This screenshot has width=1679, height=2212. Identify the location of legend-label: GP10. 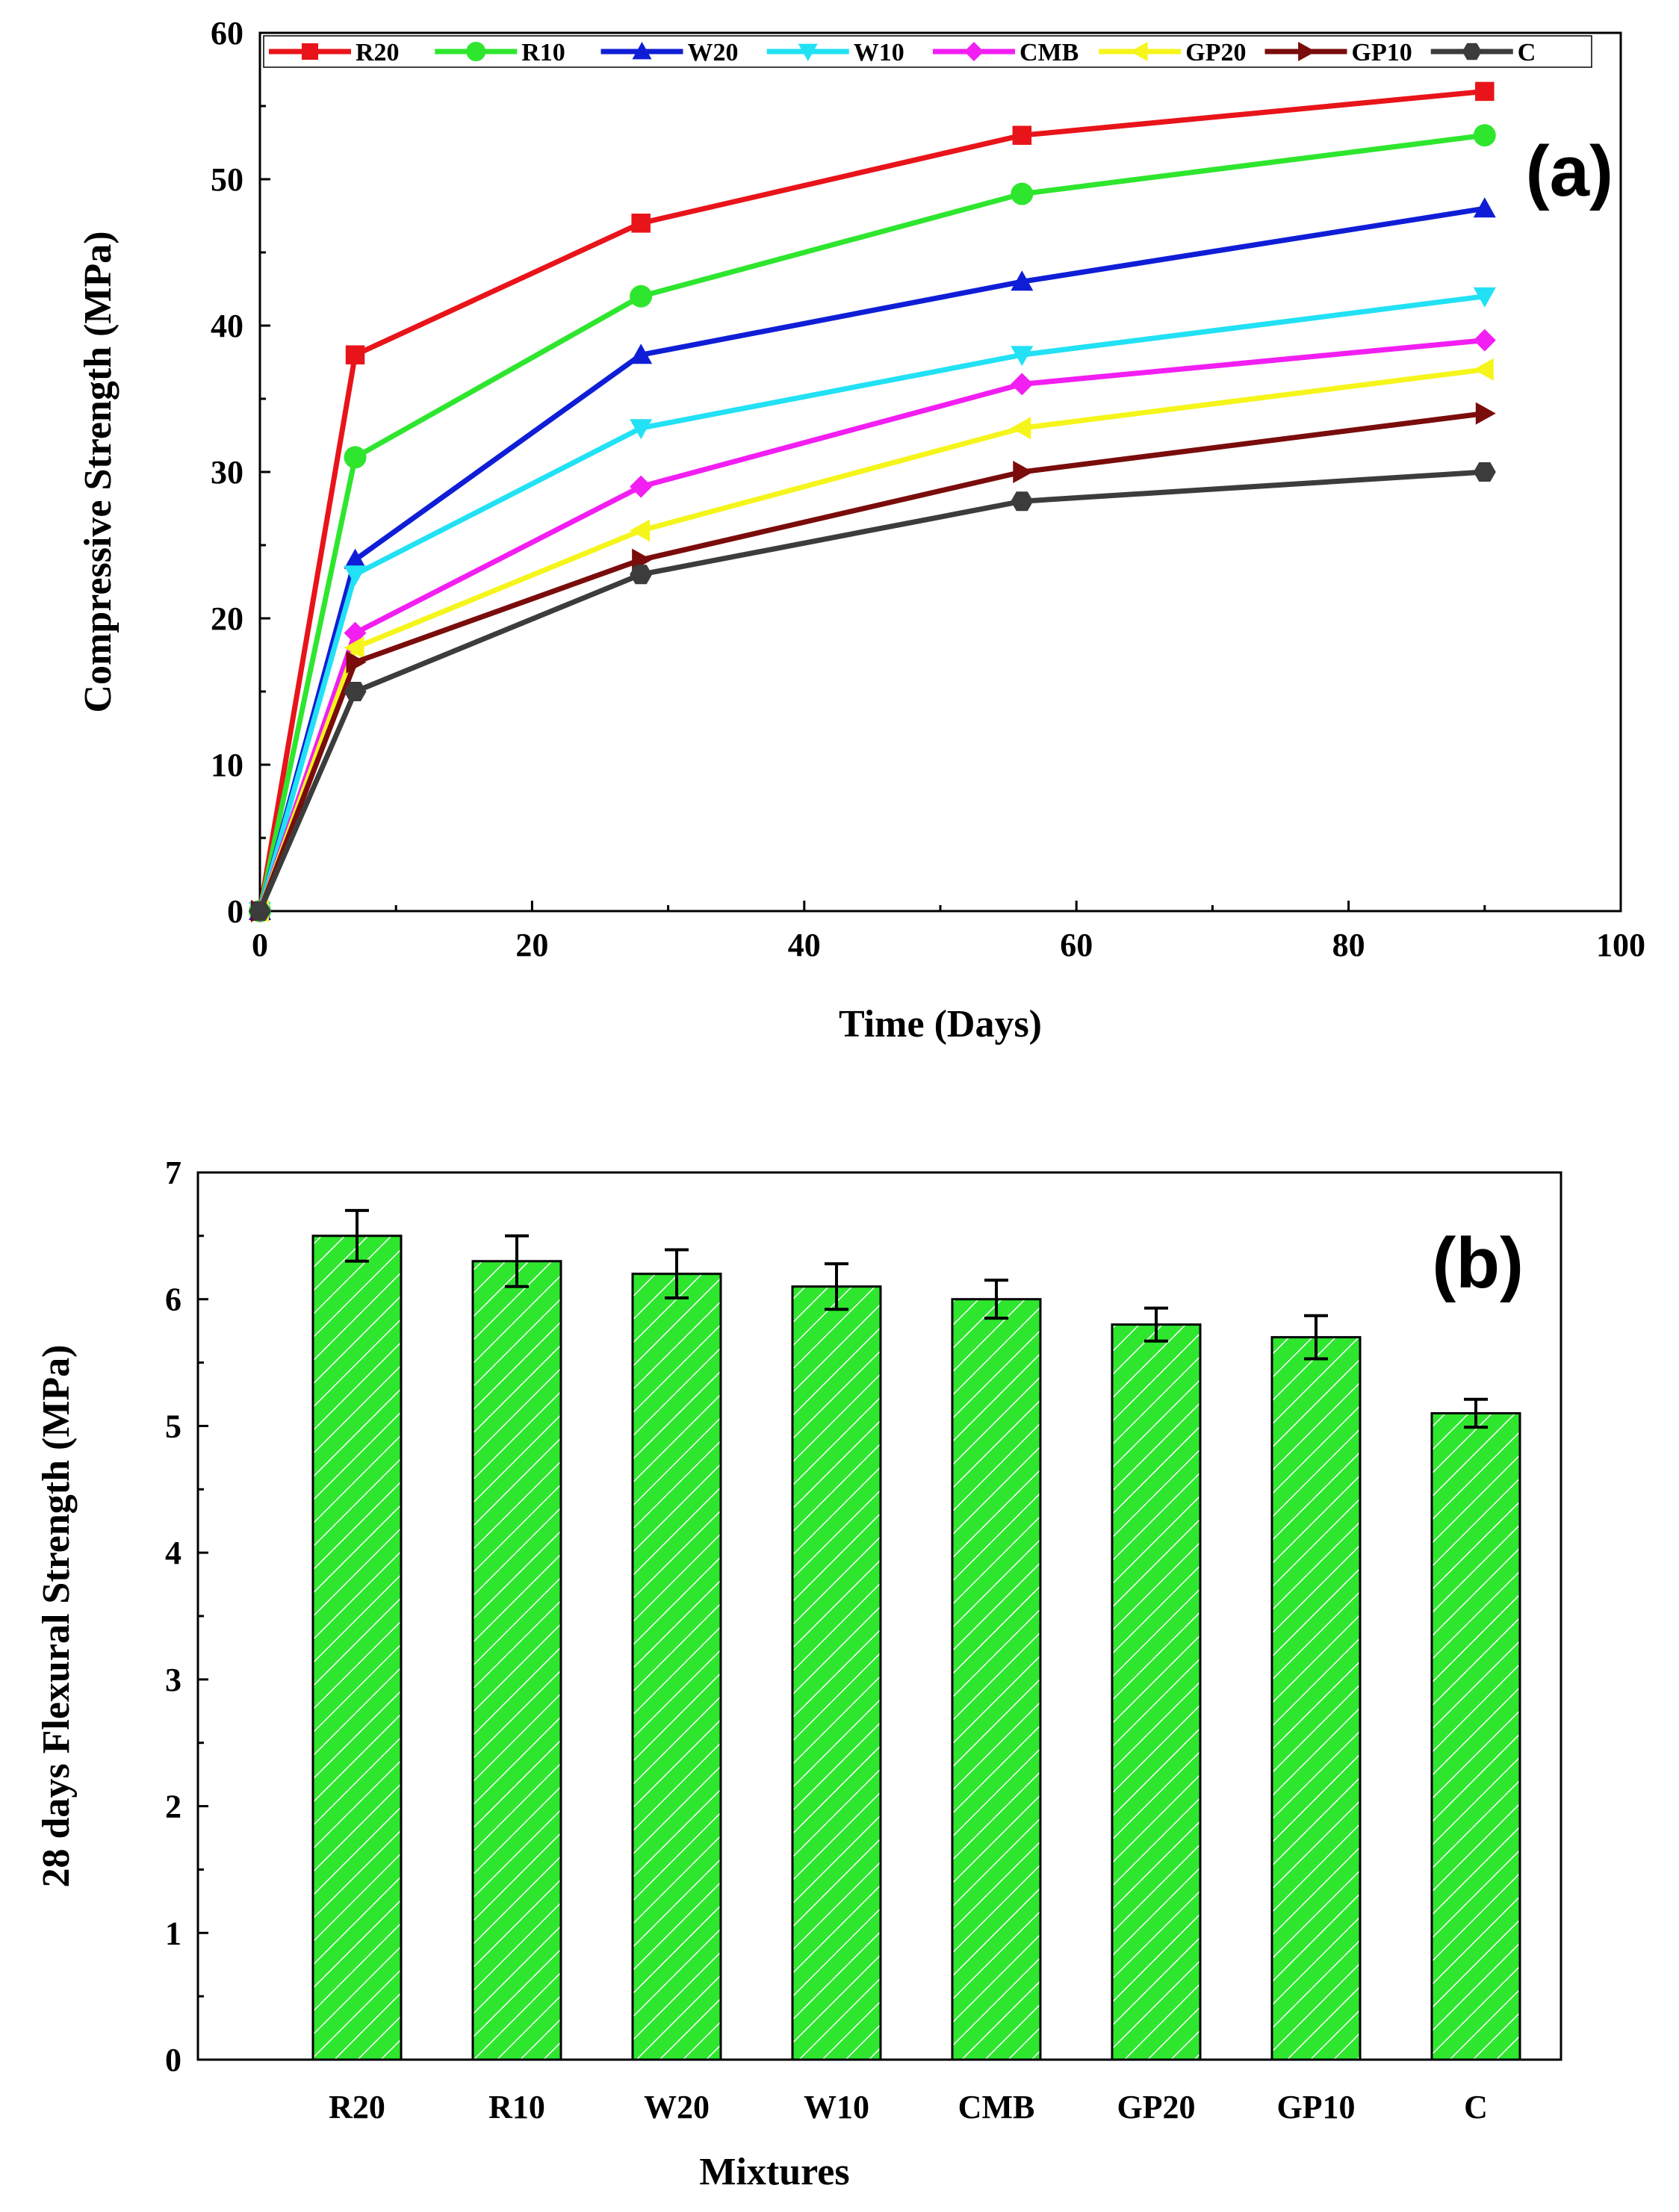
(1382, 53).